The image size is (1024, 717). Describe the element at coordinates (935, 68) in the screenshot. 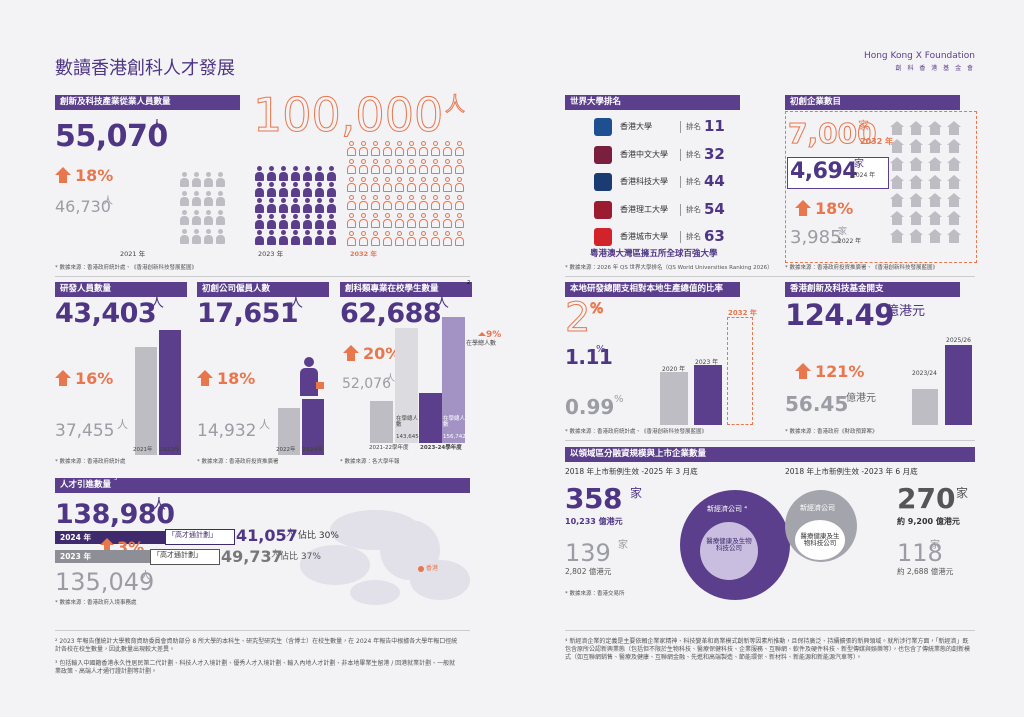

I see `brand-sub: 創 科 香 港 基 金 會` at that location.